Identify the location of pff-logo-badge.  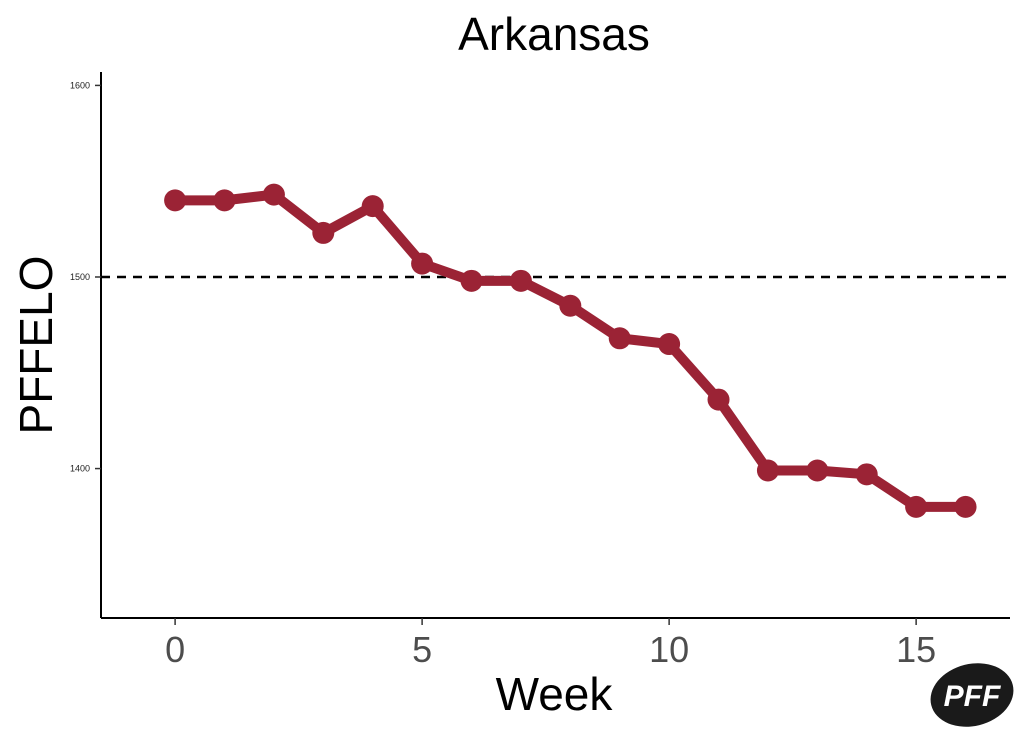
(972, 695).